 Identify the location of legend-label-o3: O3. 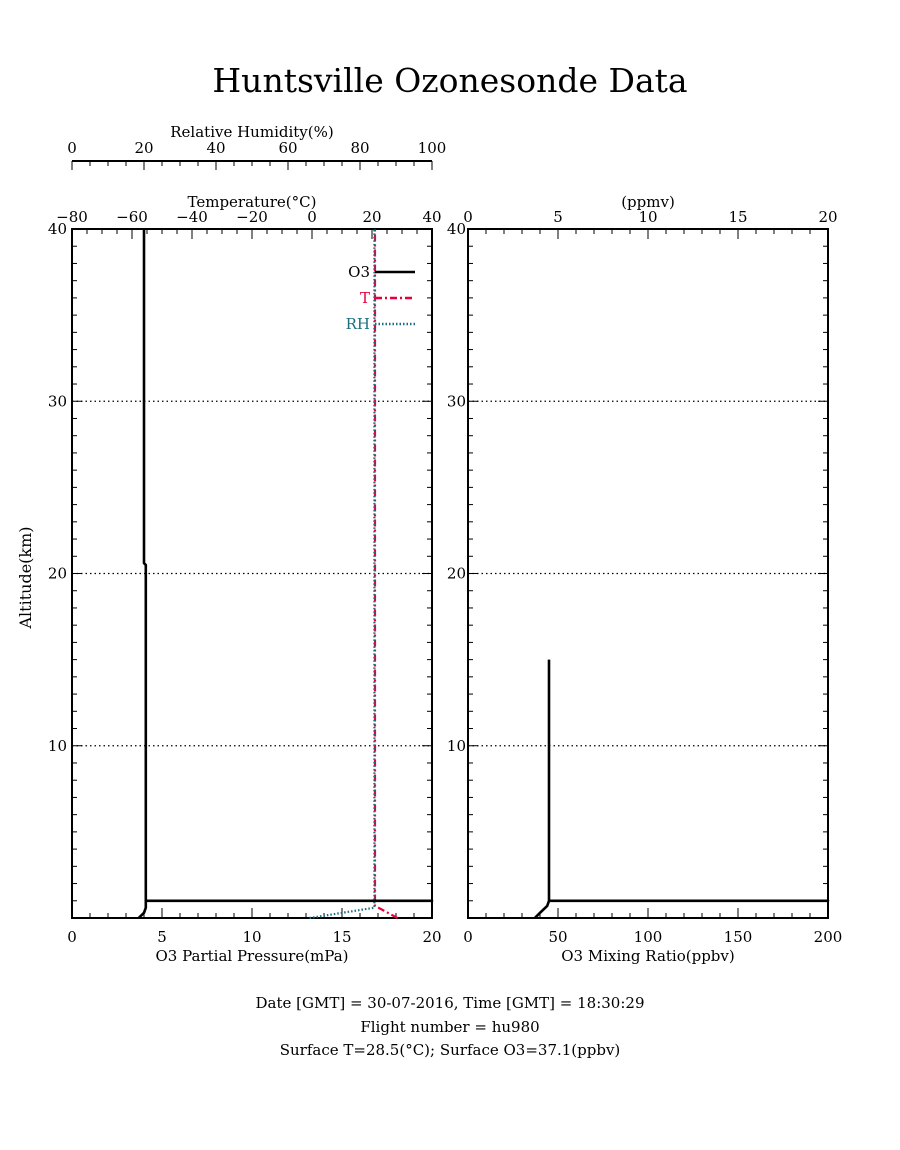
(359, 272).